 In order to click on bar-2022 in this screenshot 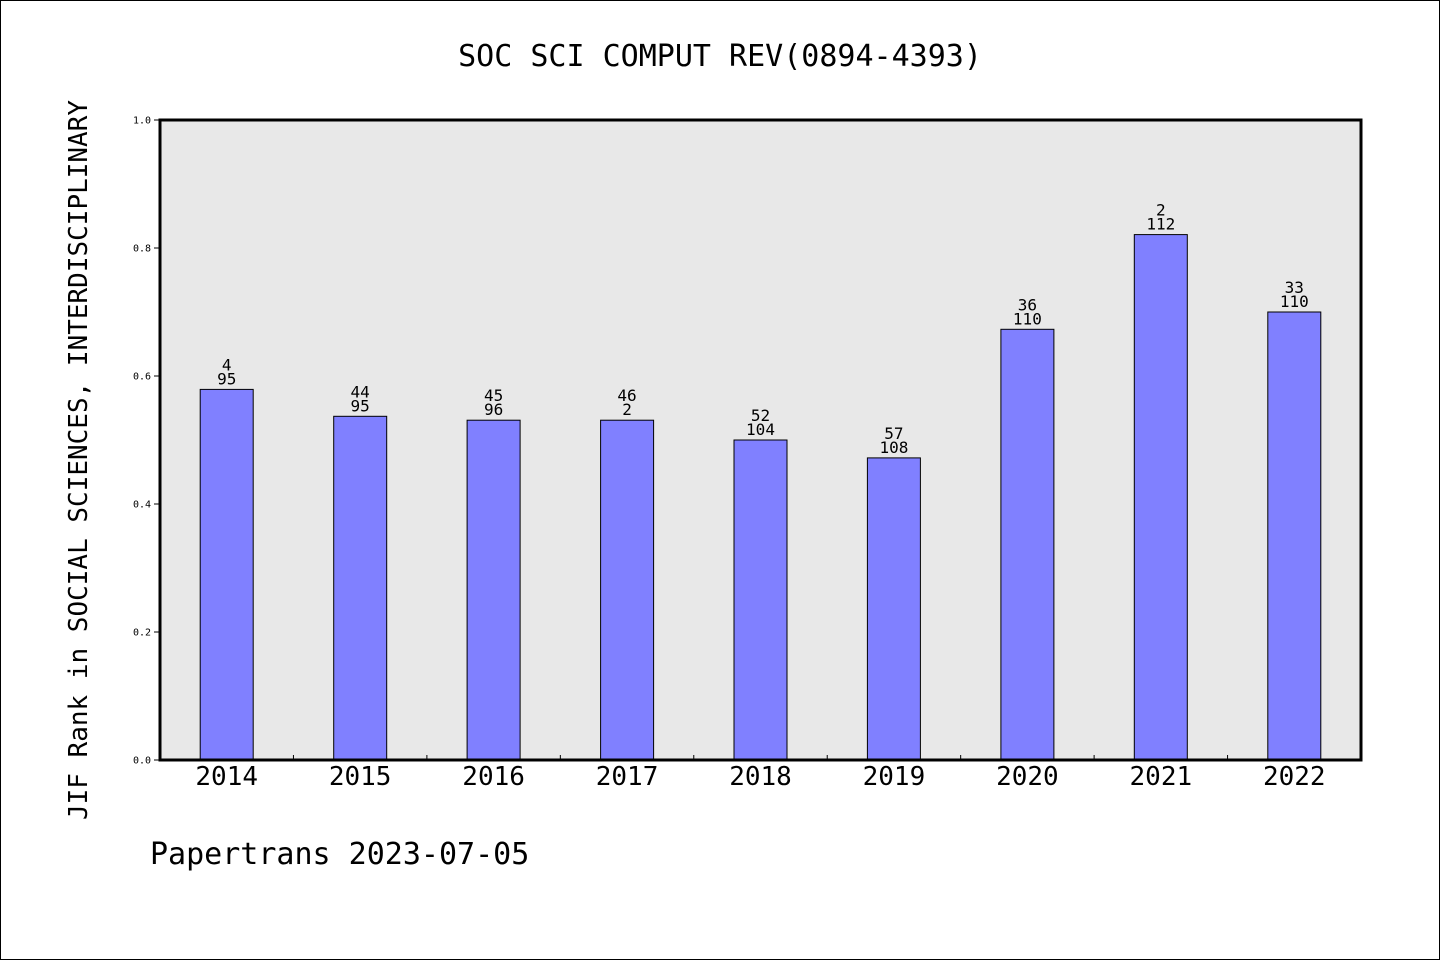, I will do `click(1294, 536)`.